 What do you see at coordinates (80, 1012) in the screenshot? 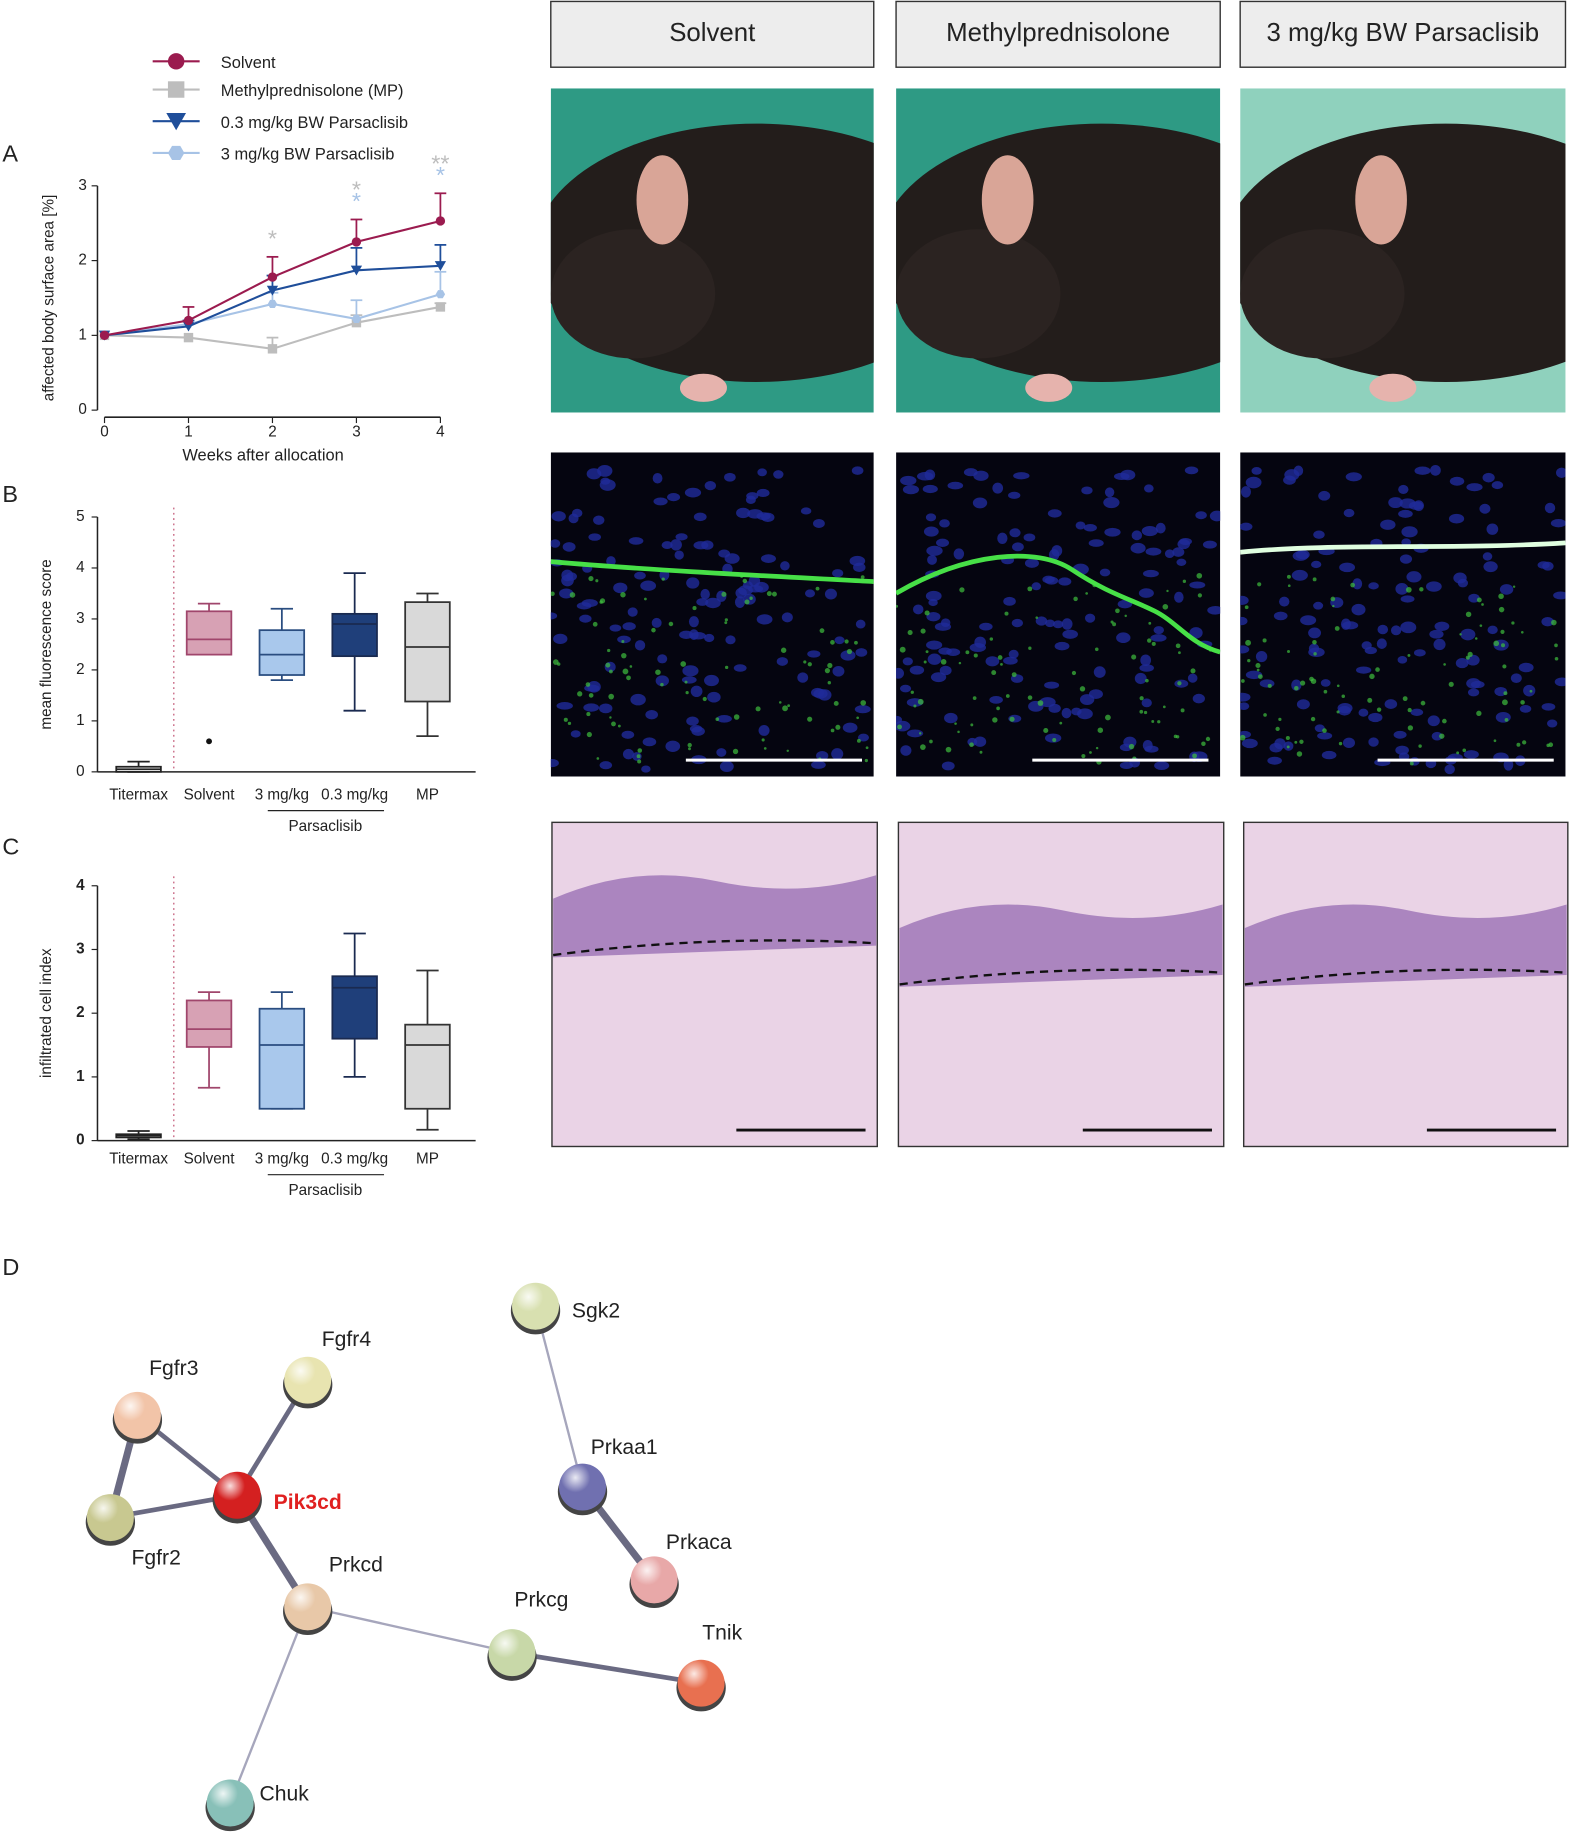
I see `y-tick-label: 2` at bounding box center [80, 1012].